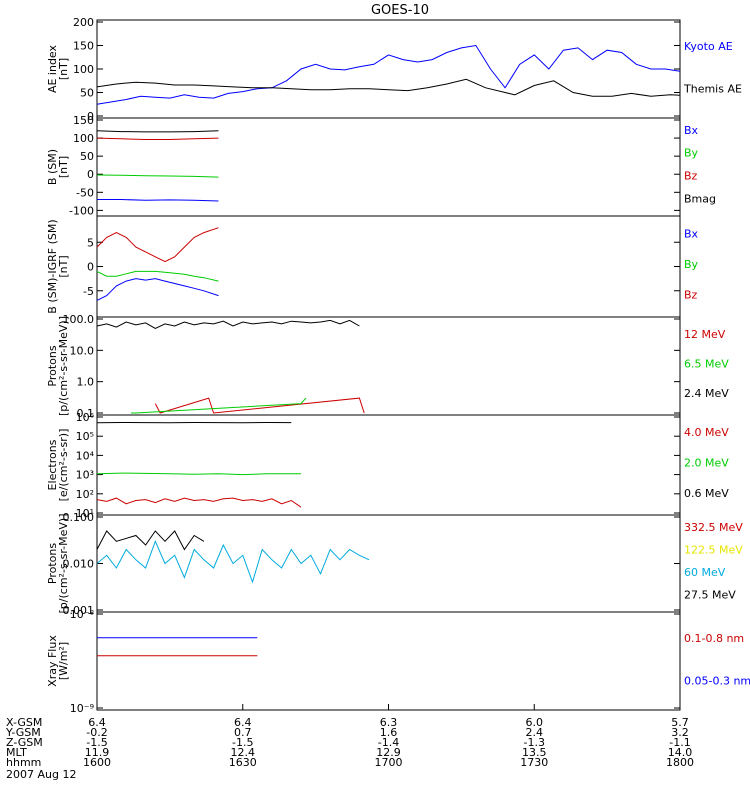 This screenshot has height=800, width=750. Describe the element at coordinates (83, 69) in the screenshot. I see `panel-1-ytick-label: 100` at that location.